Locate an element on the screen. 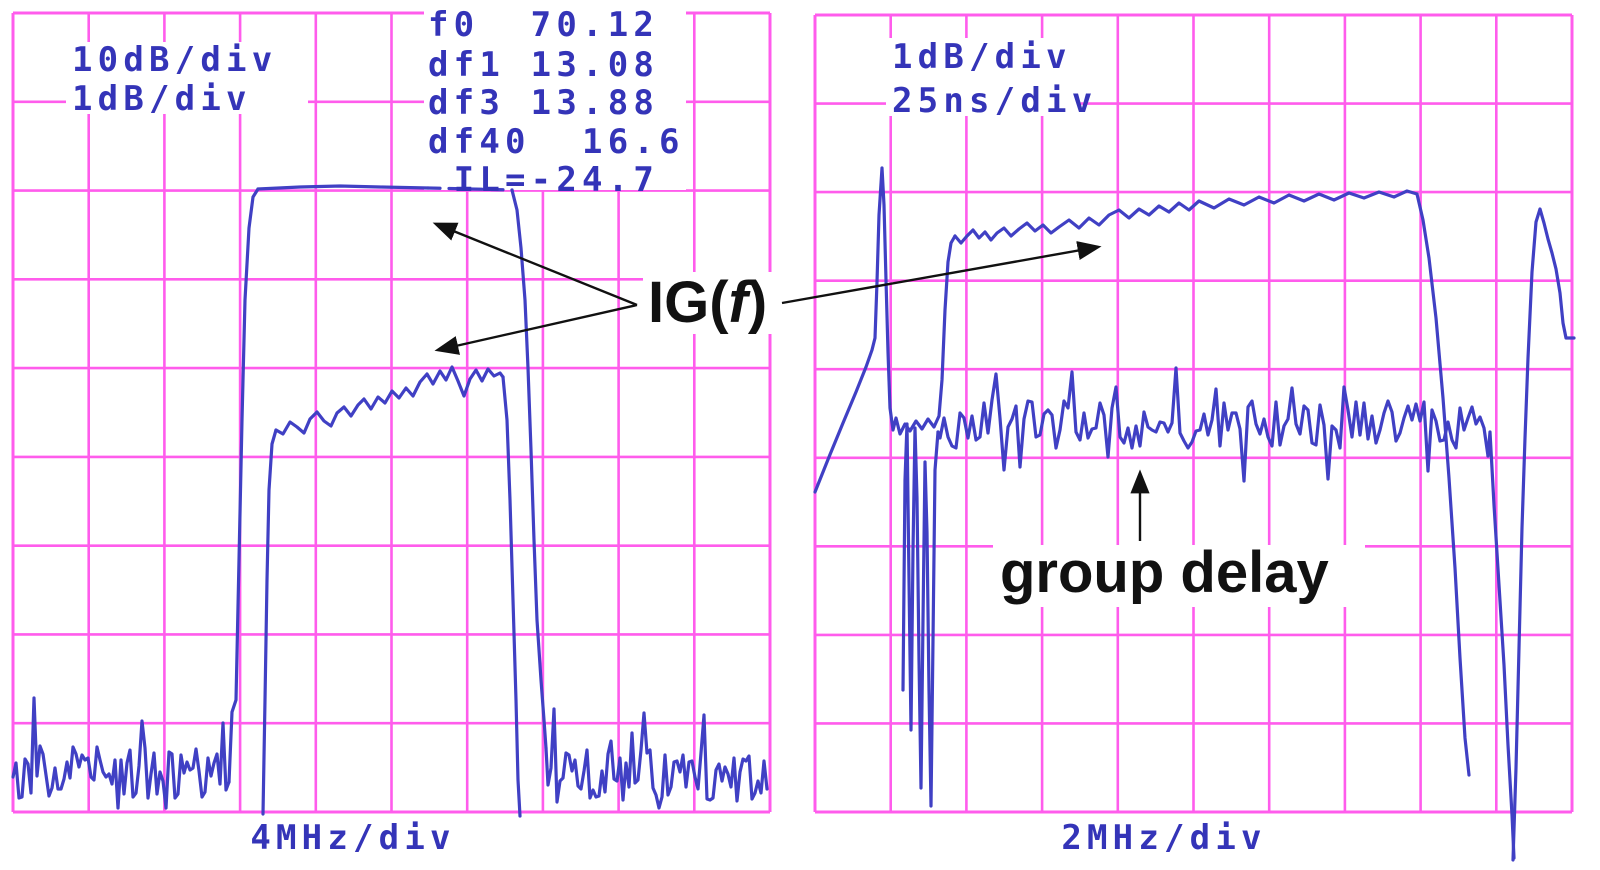 Image resolution: width=1600 pixels, height=870 pixels. readout-background is located at coordinates (555, 96).